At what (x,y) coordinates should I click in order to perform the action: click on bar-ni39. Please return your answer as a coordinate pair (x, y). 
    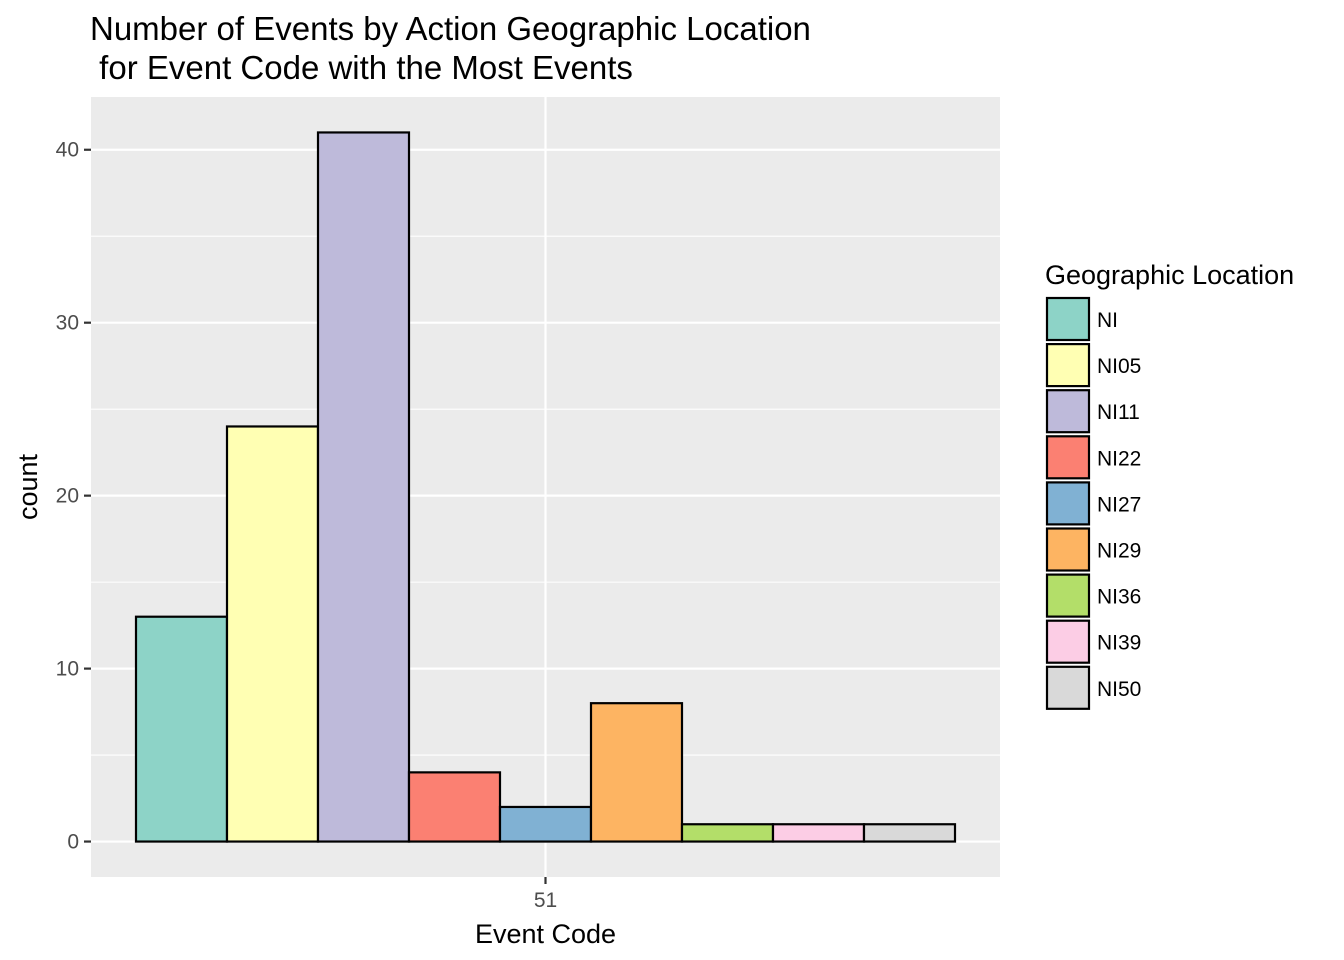
    Looking at the image, I should click on (818, 833).